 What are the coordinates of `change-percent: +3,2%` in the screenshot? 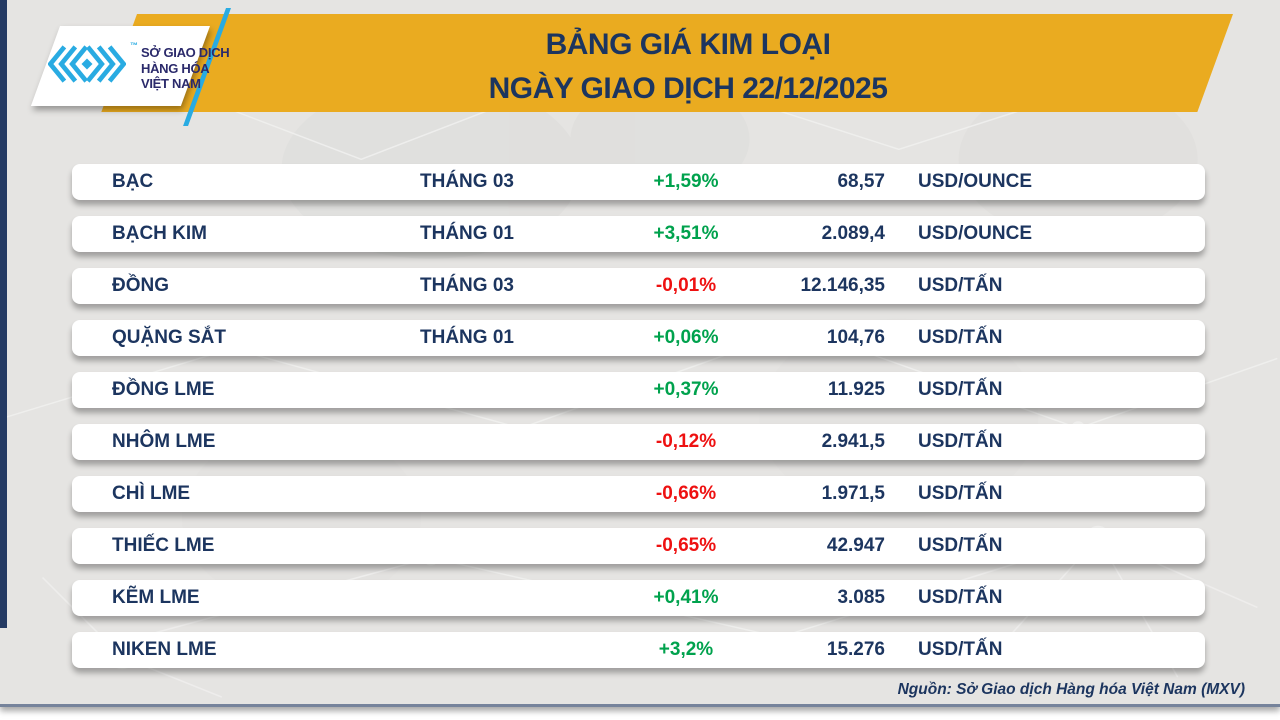 It's located at (686, 649).